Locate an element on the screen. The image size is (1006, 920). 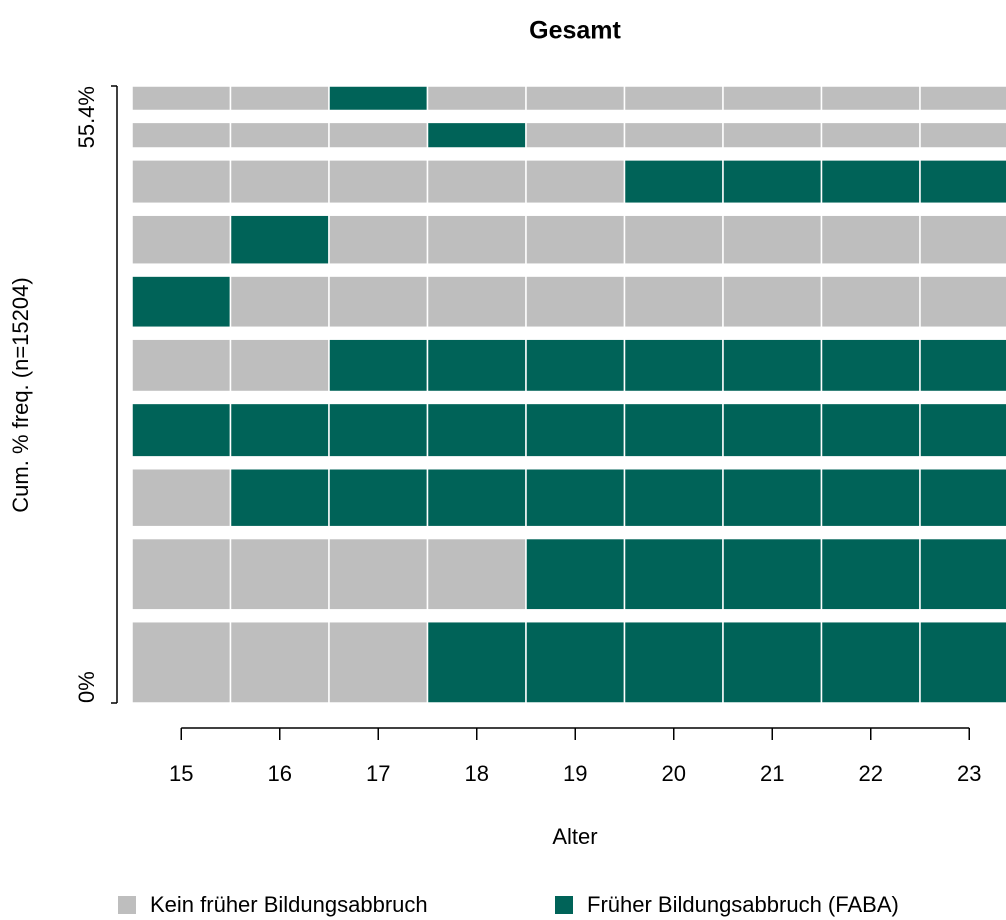
x-tick-label: 15 is located at coordinates (181, 773).